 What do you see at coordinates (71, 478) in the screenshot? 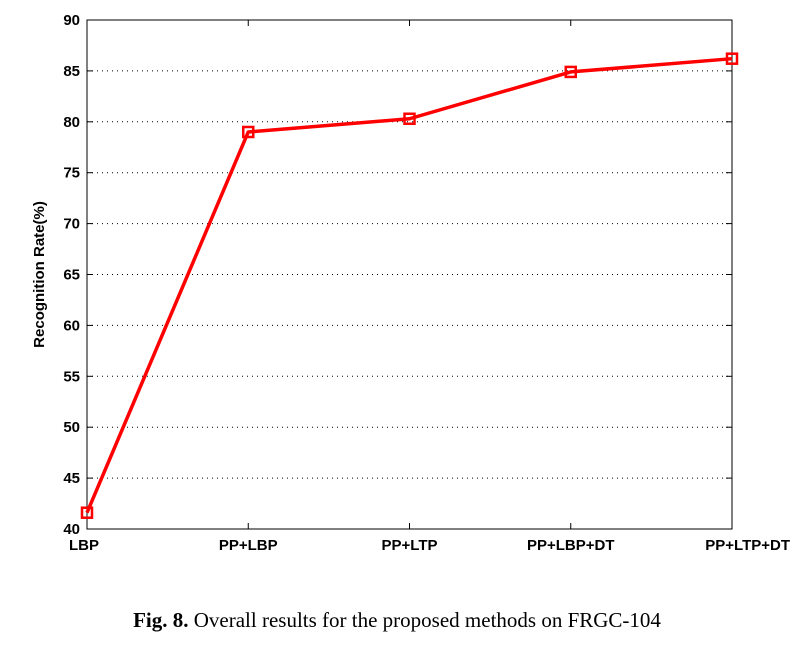
I see `y-tick-label: 45` at bounding box center [71, 478].